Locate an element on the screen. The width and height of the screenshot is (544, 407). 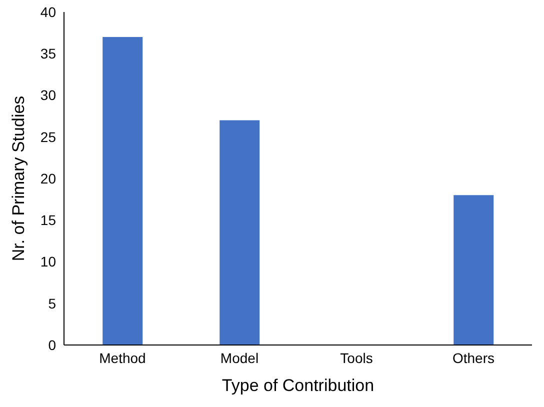
x-tick-label: Method is located at coordinates (122, 358).